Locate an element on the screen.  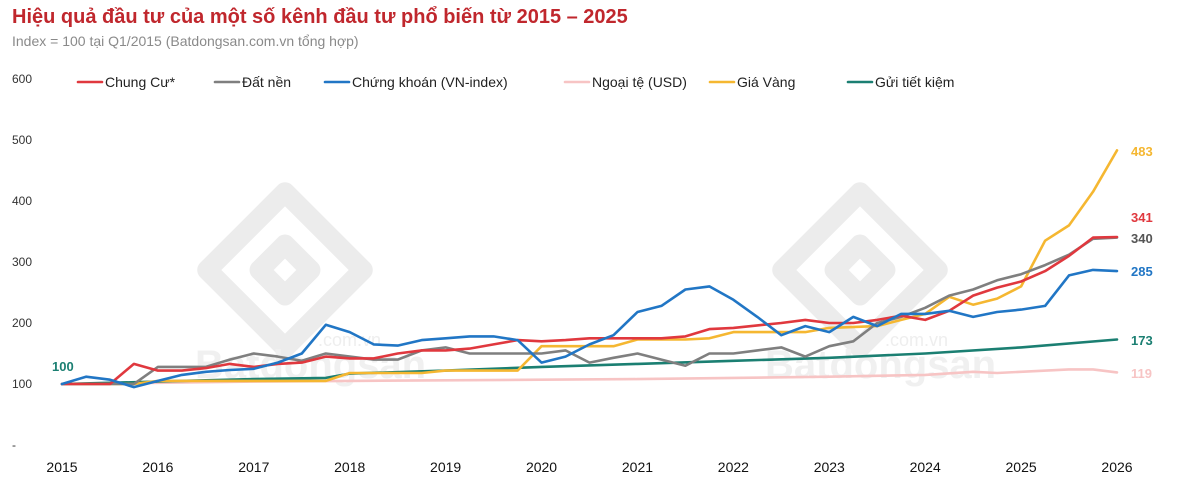
end-value-label: 483 is located at coordinates (1142, 151).